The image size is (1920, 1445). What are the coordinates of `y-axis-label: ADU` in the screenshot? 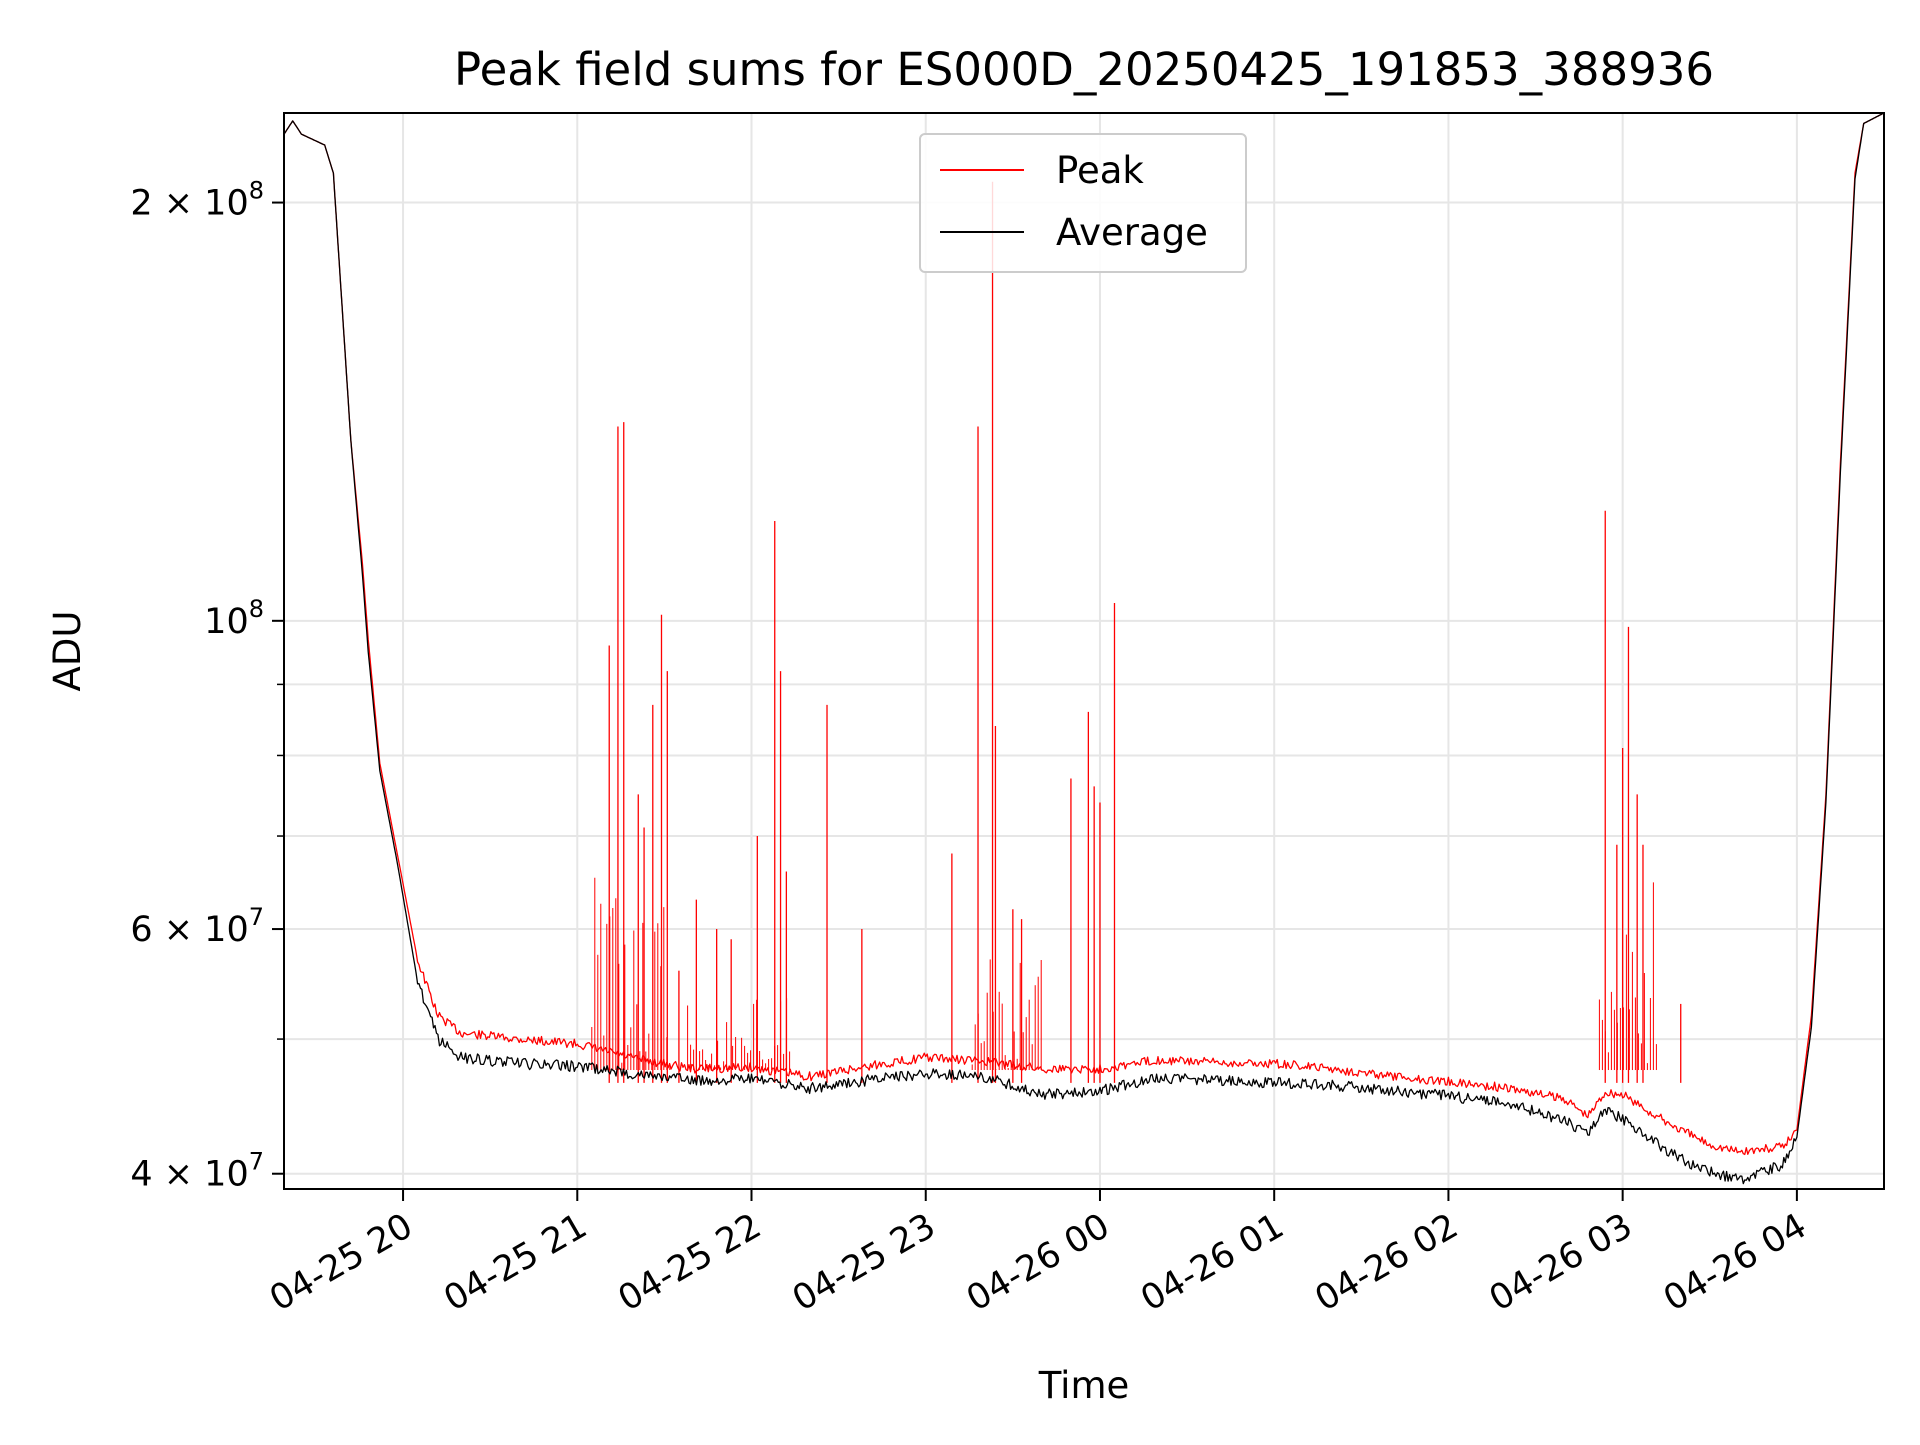 It's located at (67, 651).